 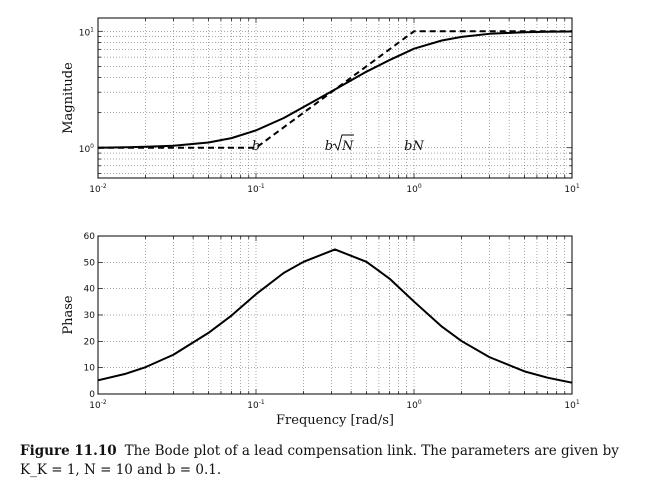 I want to click on caption-label: Figure 11.10, so click(x=68, y=451).